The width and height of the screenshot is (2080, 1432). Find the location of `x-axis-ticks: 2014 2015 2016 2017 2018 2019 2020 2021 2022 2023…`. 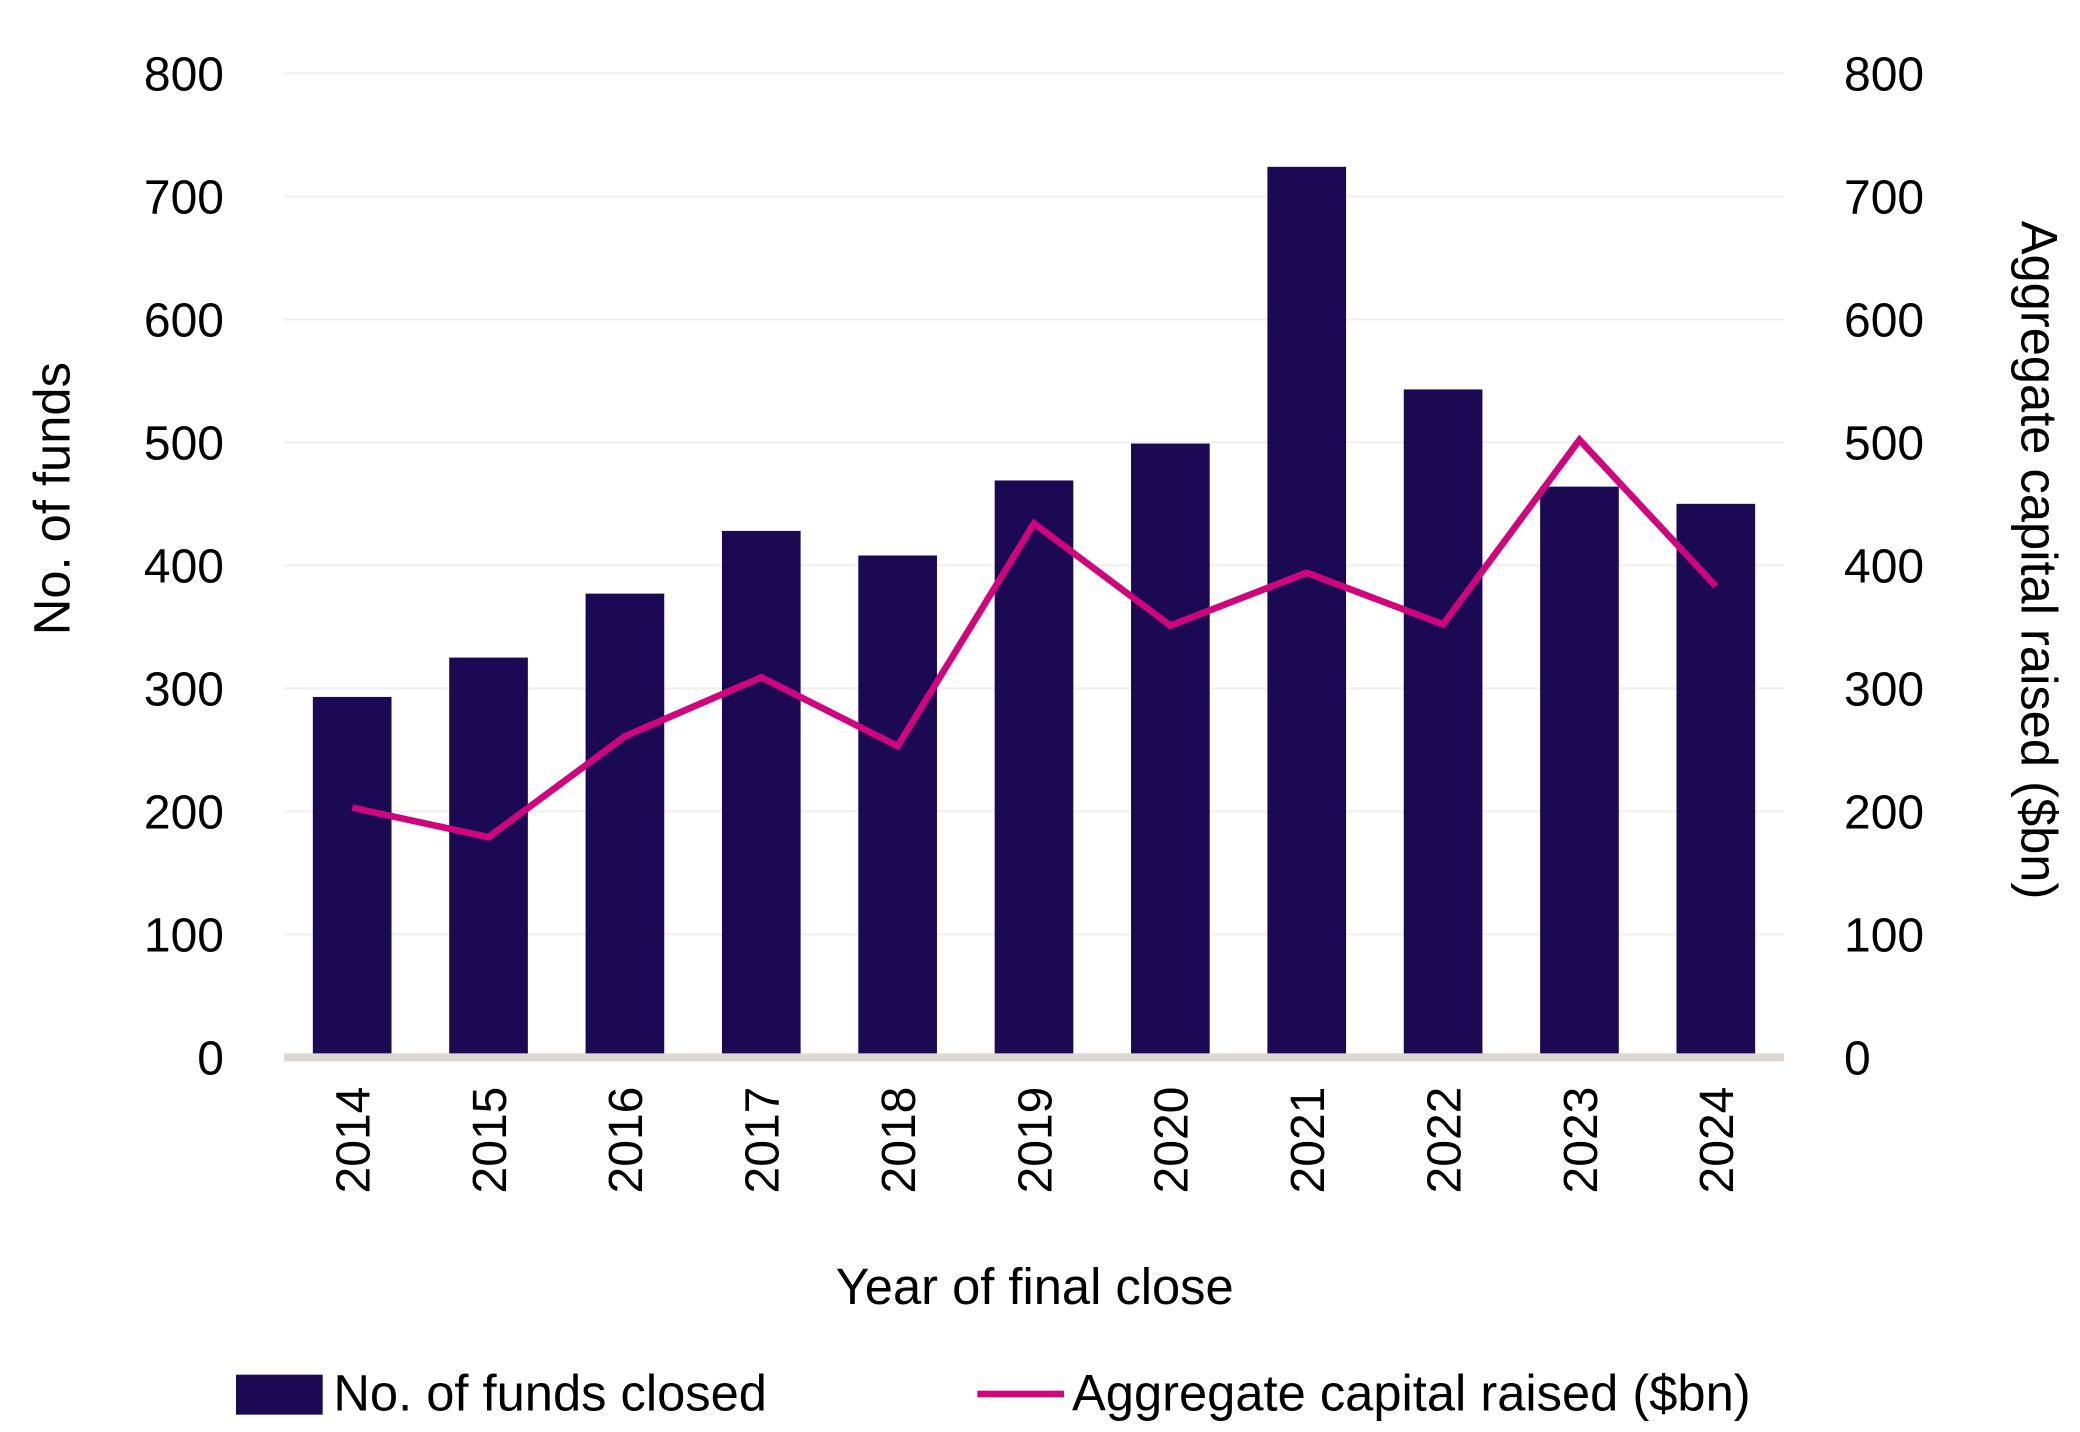

x-axis-ticks: 2014 2015 2016 2017 2018 2019 2020 2021 2022 2023… is located at coordinates (1036, 1140).